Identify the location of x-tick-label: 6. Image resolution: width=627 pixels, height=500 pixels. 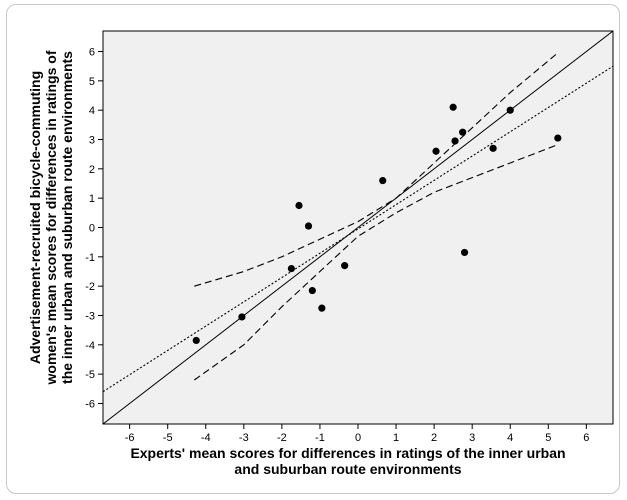
(586, 438).